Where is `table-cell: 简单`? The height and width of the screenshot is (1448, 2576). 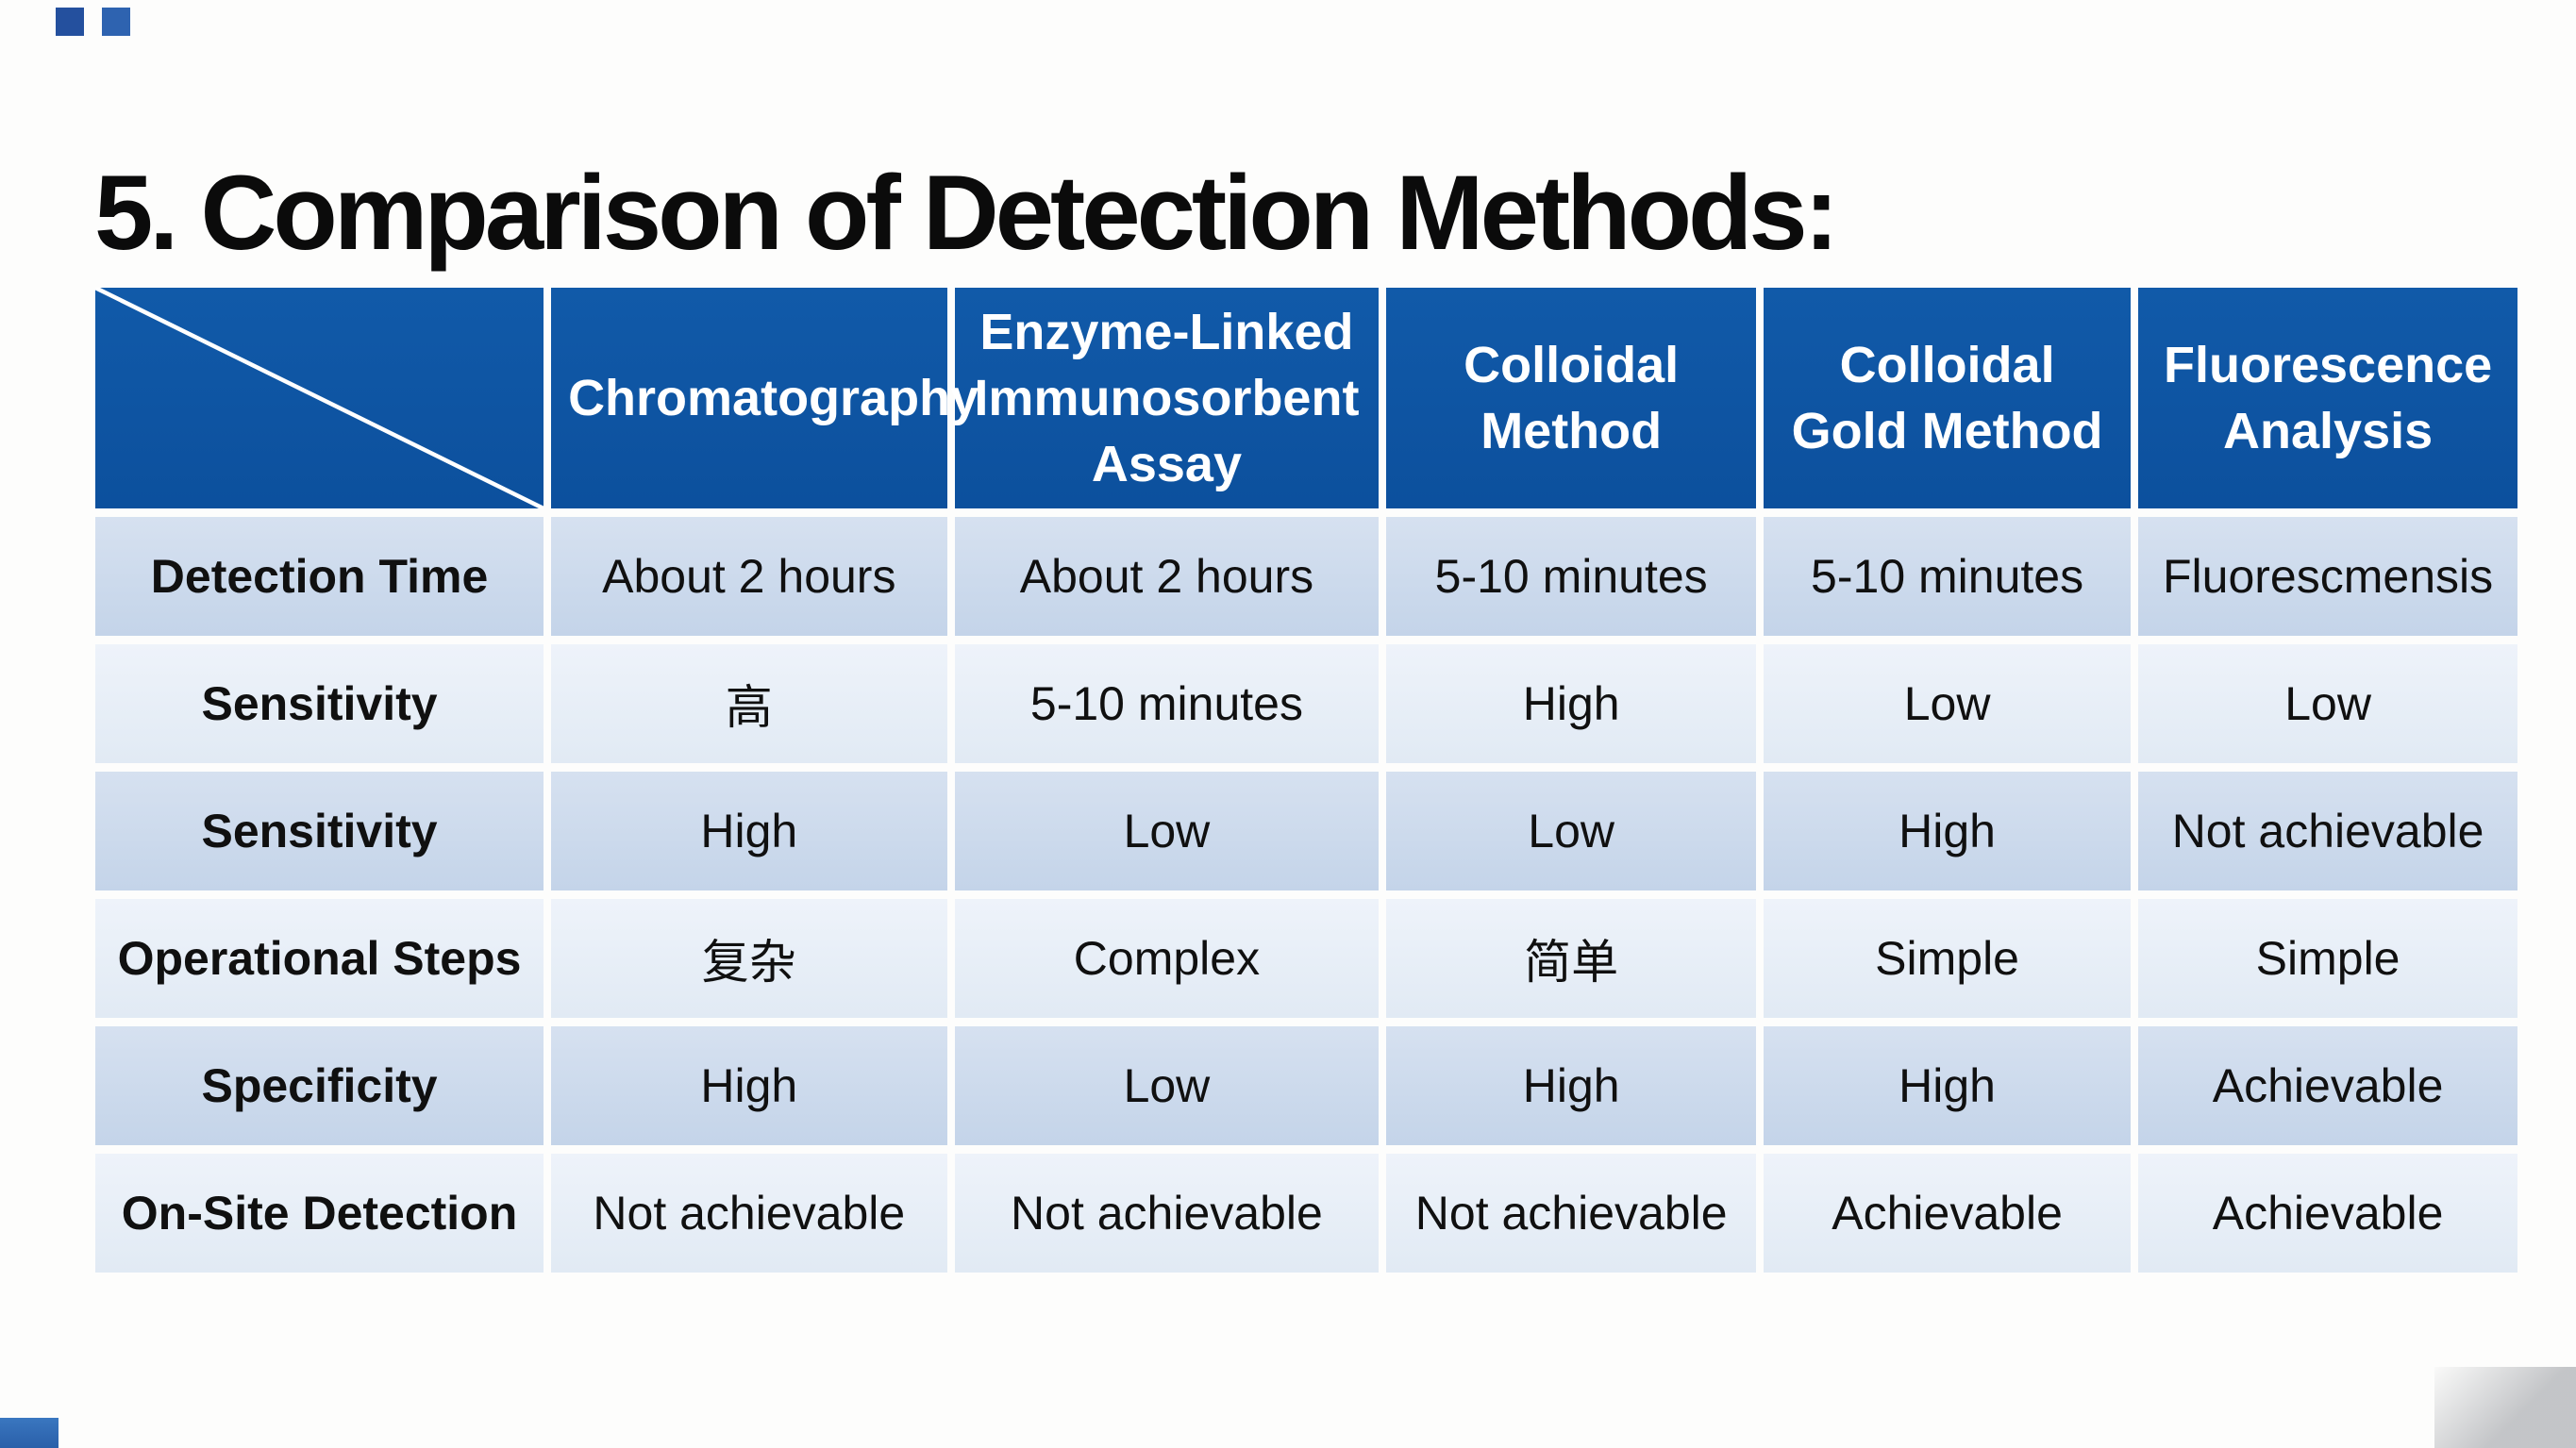
table-cell: 简单 is located at coordinates (1571, 959).